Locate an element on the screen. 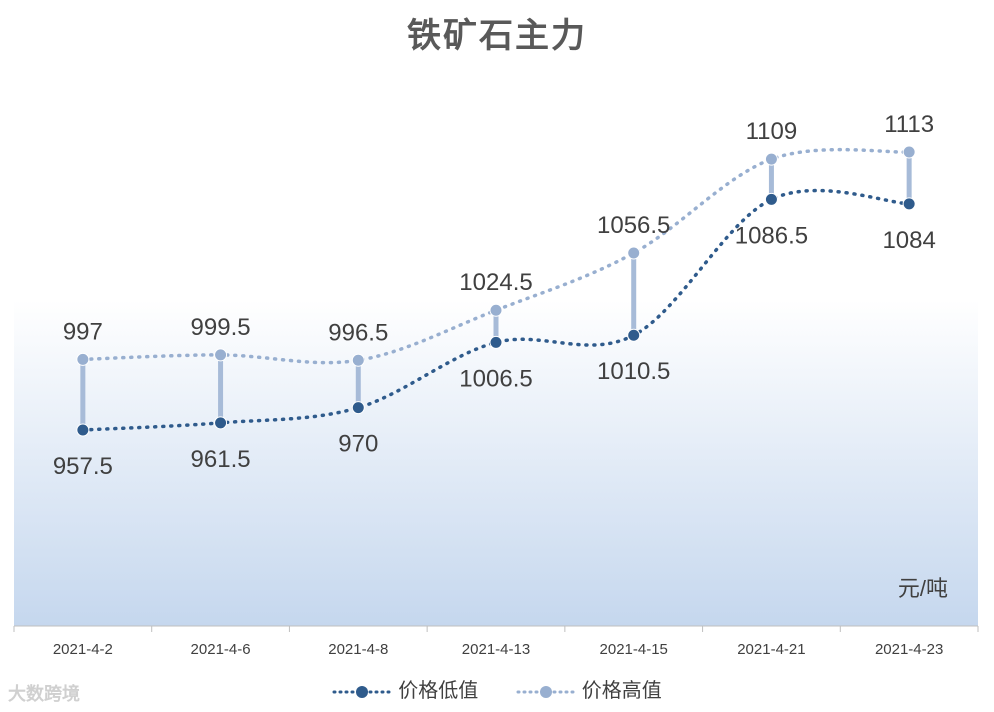  legend-item-high: 价格高值 is located at coordinates (589, 688).